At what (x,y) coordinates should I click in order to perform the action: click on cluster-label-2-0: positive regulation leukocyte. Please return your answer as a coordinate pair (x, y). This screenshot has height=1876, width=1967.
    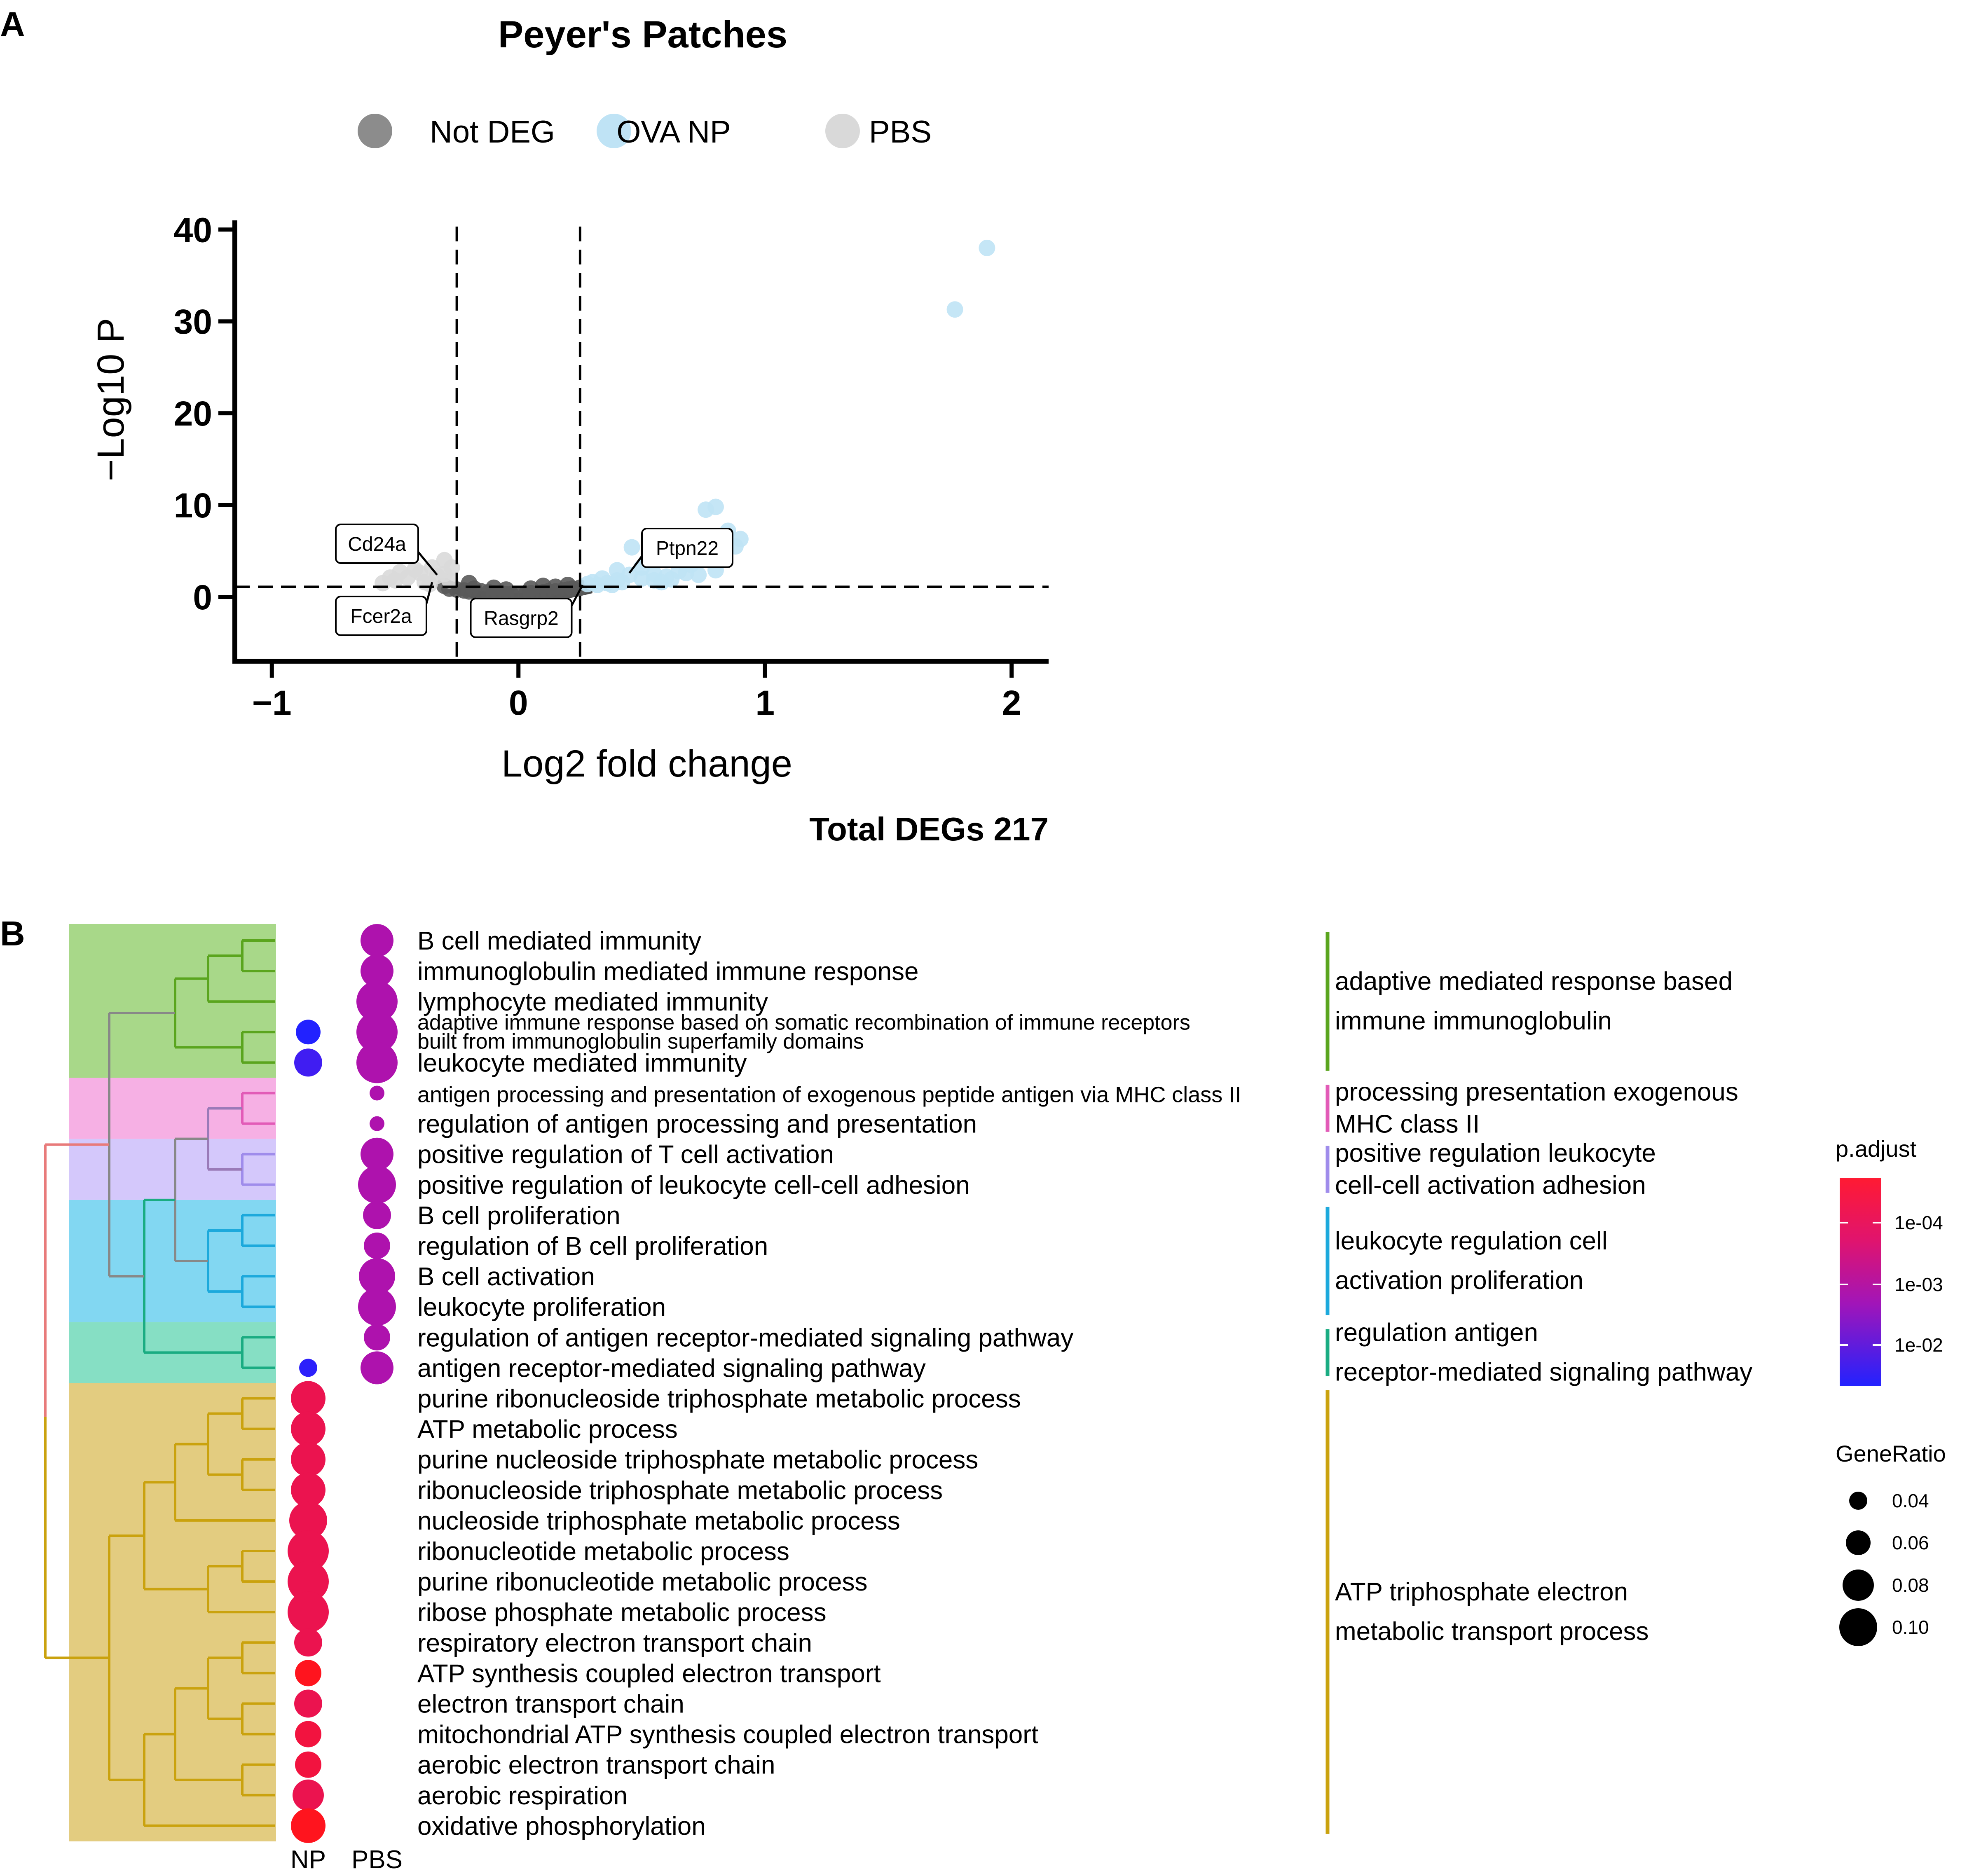
    Looking at the image, I should click on (1495, 1153).